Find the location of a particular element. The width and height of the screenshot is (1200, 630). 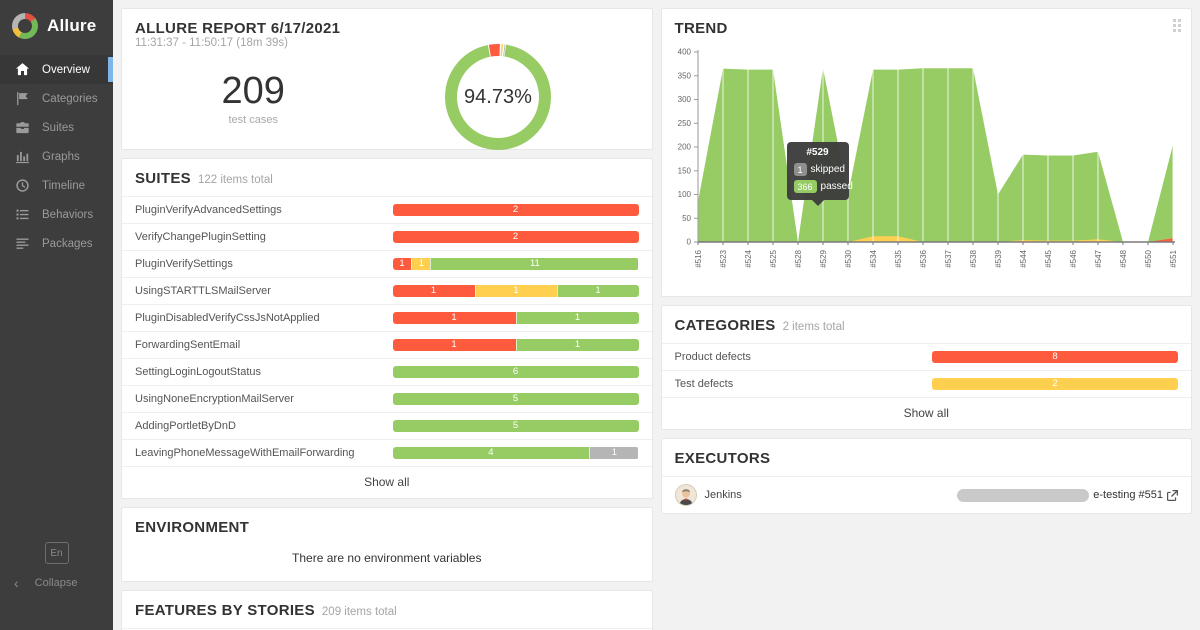

failed-segment: 8 is located at coordinates (1055, 357).